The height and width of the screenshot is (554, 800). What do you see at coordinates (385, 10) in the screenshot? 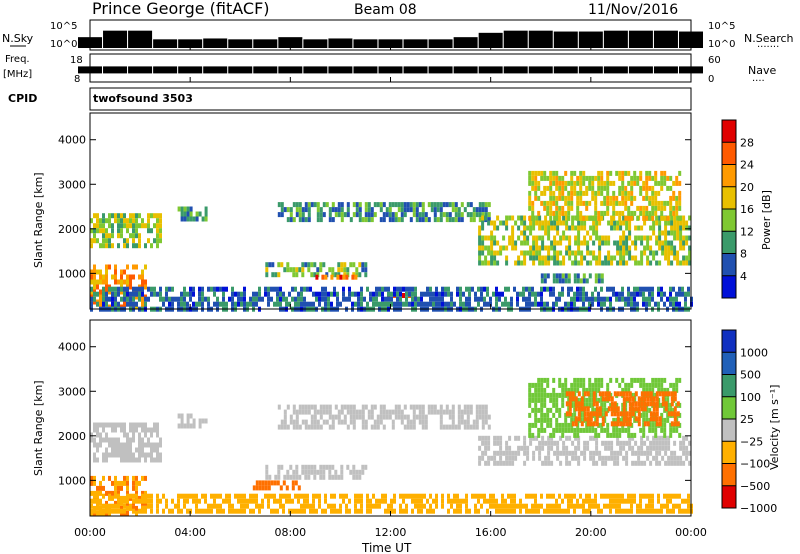
I see `beam-label: Beam 08` at bounding box center [385, 10].